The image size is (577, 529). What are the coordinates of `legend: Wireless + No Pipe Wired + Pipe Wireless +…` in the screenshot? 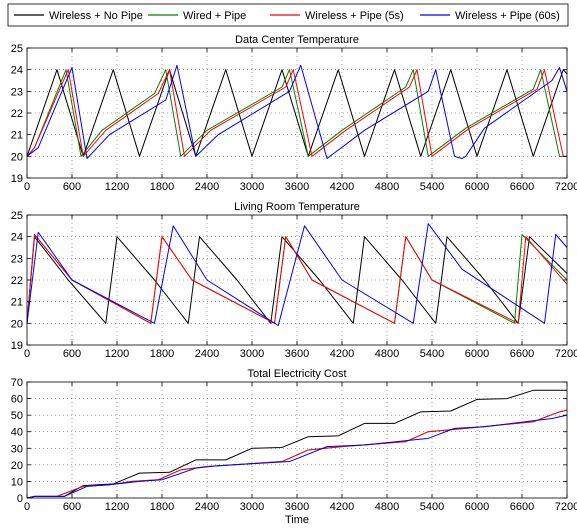 It's located at (288, 15).